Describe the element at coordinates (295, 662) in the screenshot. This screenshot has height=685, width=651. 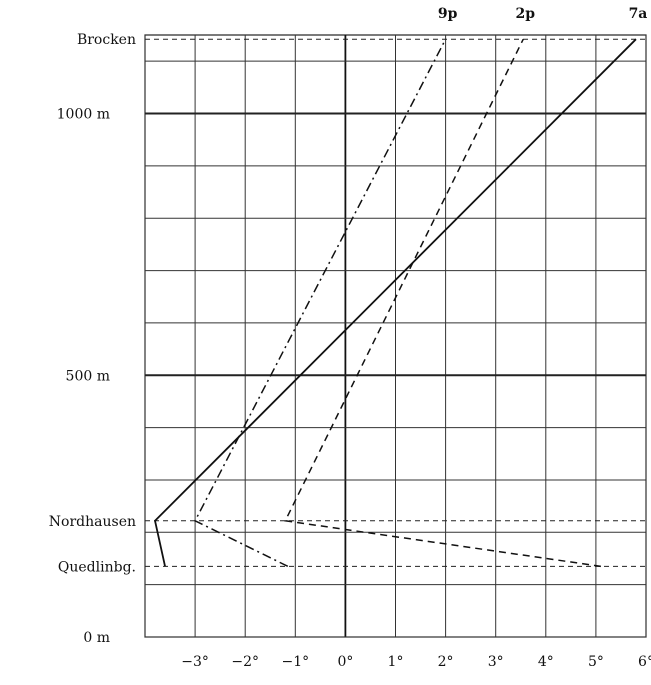
I see `x-tick-label: −1°` at that location.